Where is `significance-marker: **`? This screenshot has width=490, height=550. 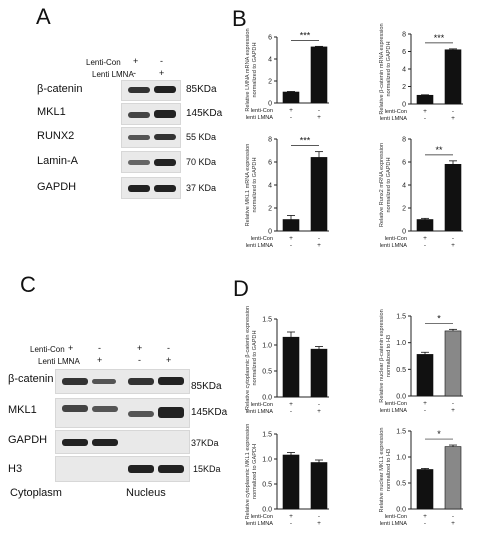
significance-marker: ** is located at coordinates (439, 150).